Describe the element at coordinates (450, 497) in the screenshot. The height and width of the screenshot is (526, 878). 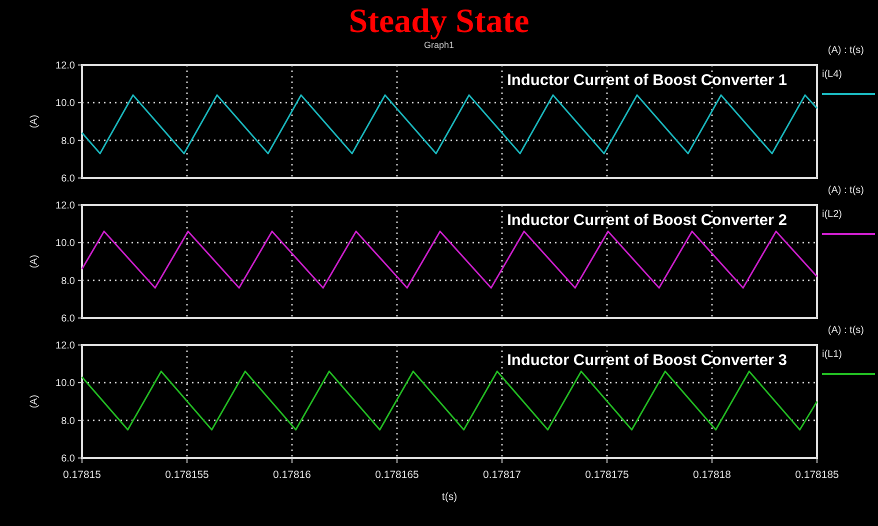
I see `x-axis-title: t(s)` at that location.